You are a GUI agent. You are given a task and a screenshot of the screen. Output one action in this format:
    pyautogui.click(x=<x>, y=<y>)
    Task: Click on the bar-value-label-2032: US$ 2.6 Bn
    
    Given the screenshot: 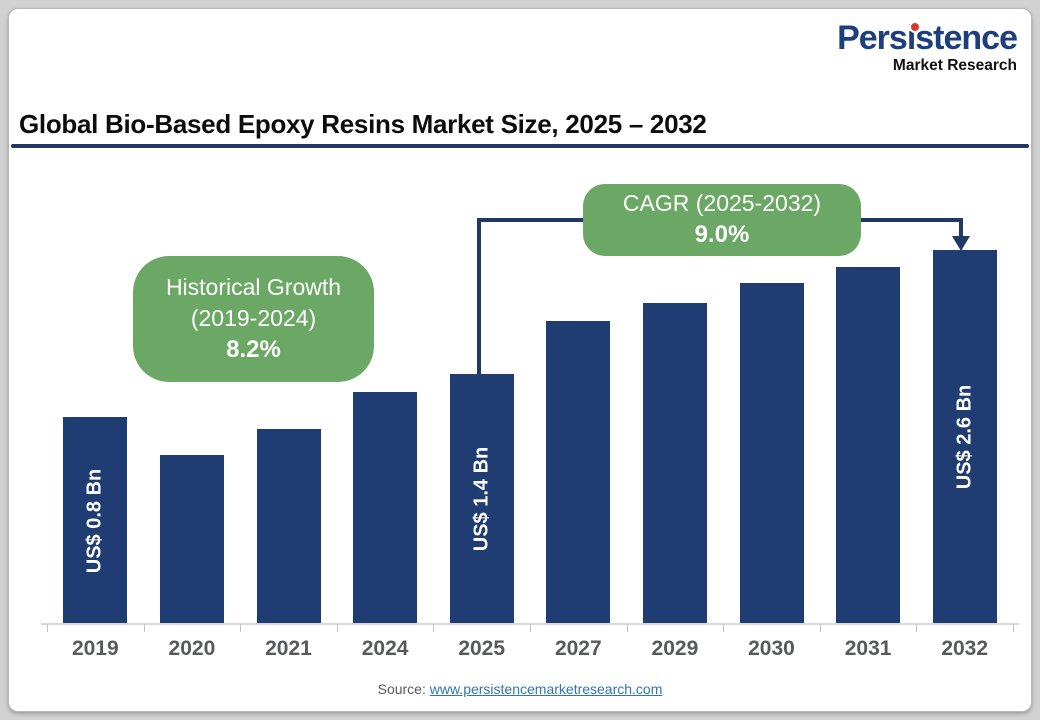 What is the action you would take?
    pyautogui.click(x=964, y=437)
    